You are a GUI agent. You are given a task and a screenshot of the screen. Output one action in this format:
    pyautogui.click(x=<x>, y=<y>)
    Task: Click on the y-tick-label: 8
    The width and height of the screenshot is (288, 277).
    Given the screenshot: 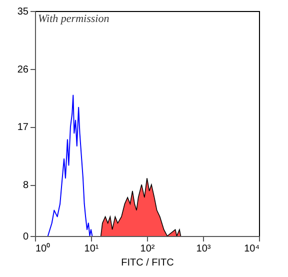 What is the action you would take?
    pyautogui.click(x=25, y=186)
    